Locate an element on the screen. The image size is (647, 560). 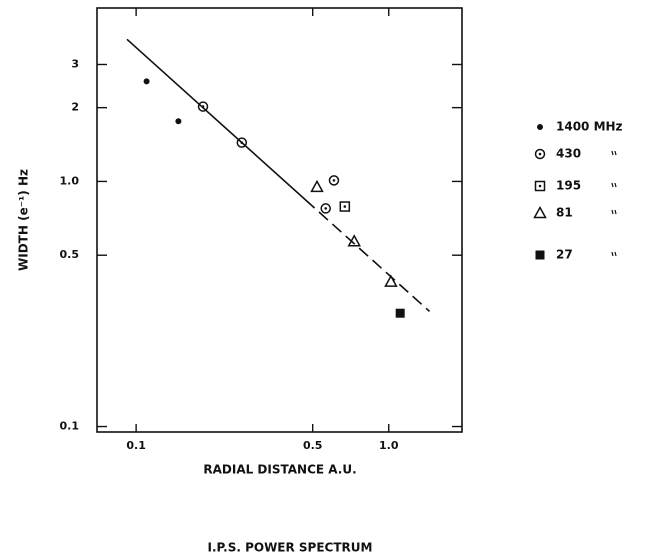
x-tick-label: 1.0 is located at coordinates (389, 445).